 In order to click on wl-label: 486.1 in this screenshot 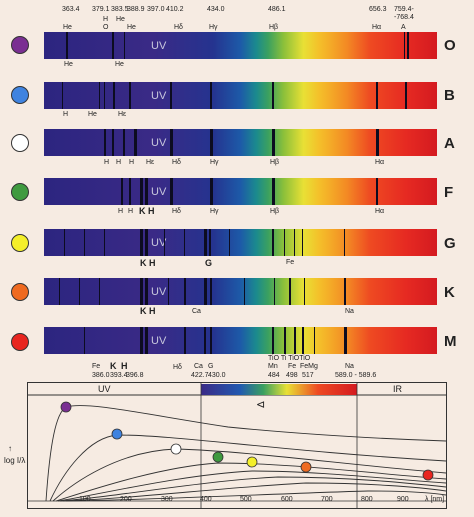, I will do `click(277, 9)`.